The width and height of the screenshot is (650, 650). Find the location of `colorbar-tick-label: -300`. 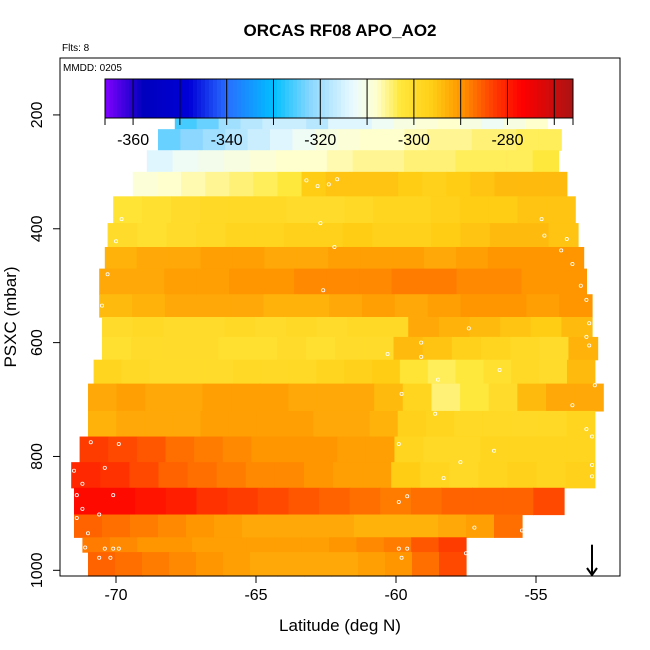

colorbar-tick-label: -300 is located at coordinates (414, 140).